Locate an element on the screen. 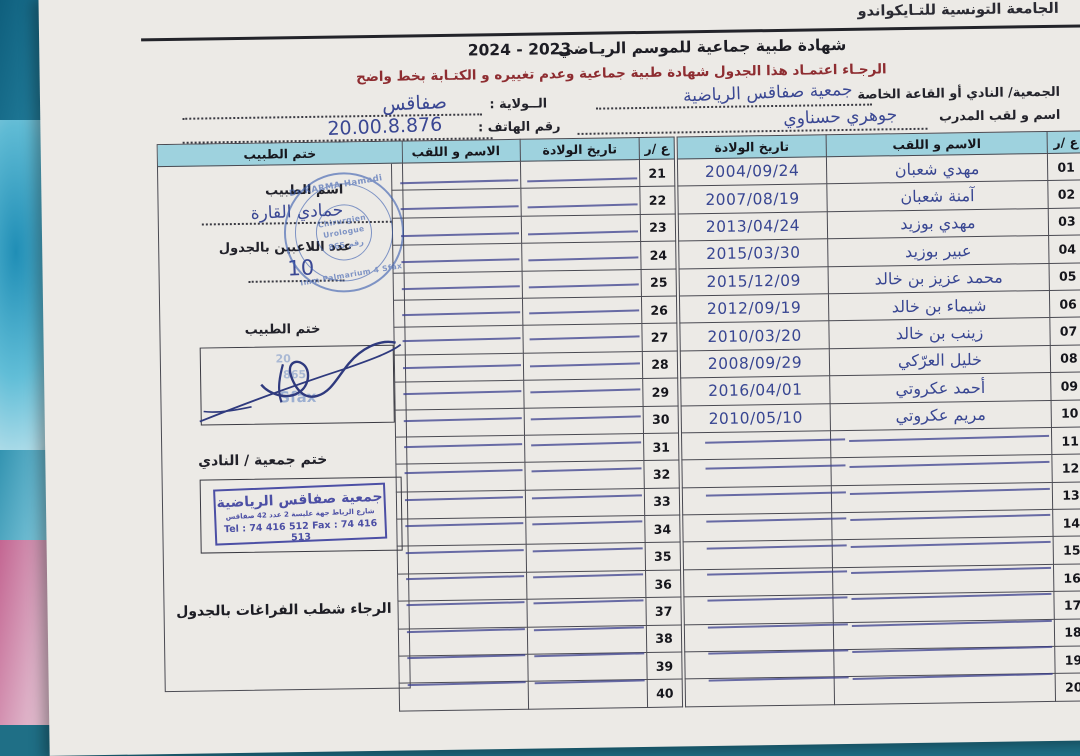  row-number-cell: 17 is located at coordinates (1066, 605).